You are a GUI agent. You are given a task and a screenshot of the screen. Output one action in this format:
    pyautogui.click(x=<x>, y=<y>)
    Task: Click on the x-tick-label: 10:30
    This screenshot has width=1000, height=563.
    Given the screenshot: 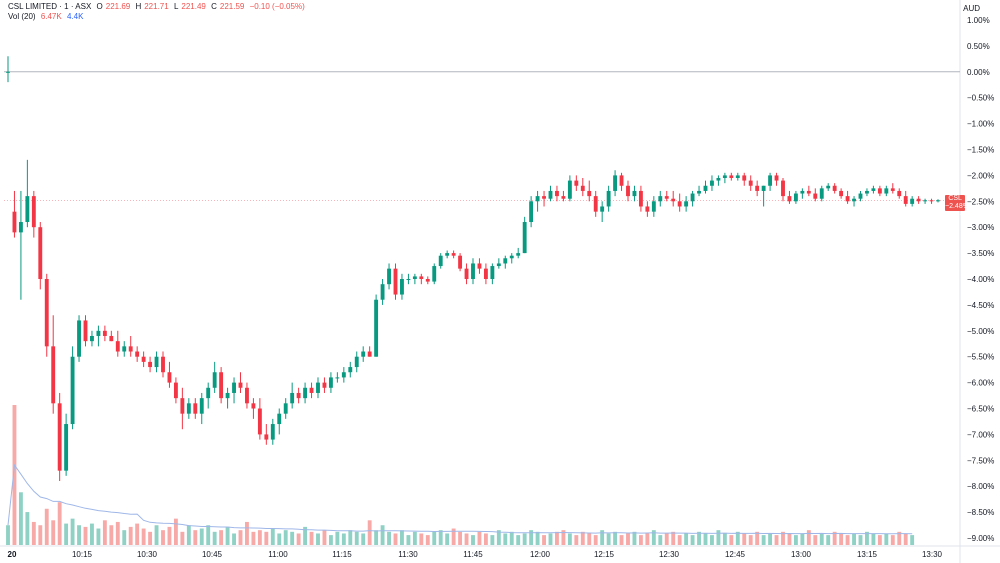 What is the action you would take?
    pyautogui.click(x=147, y=554)
    